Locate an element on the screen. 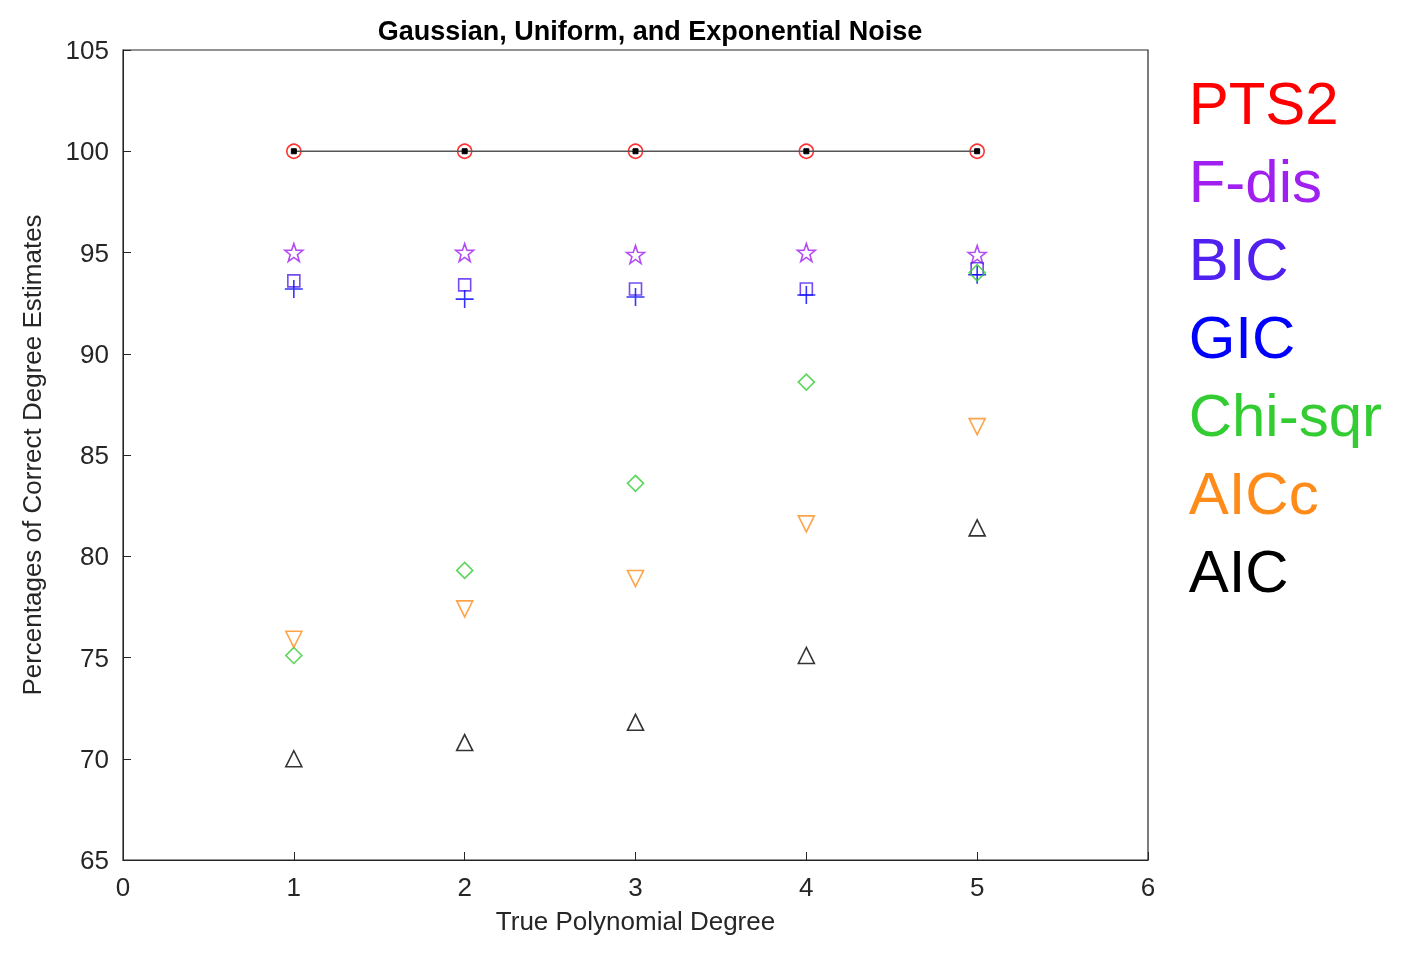  y-tick-label: 95 is located at coordinates (94, 252).